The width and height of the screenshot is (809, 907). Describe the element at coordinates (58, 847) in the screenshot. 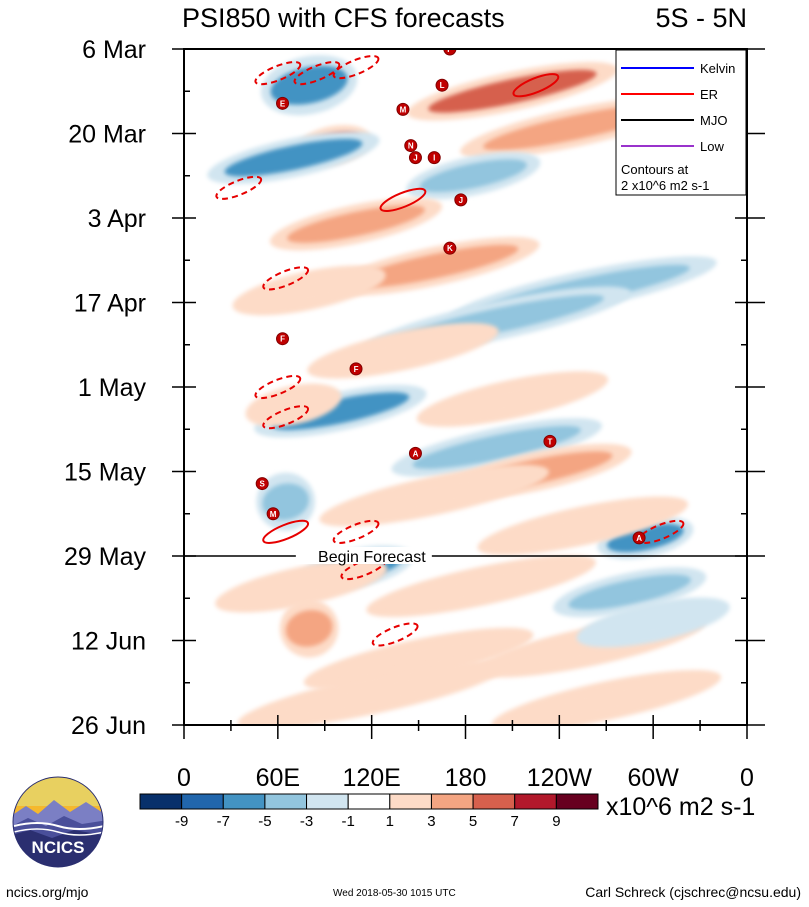

I see `logo-text: NCICS` at that location.